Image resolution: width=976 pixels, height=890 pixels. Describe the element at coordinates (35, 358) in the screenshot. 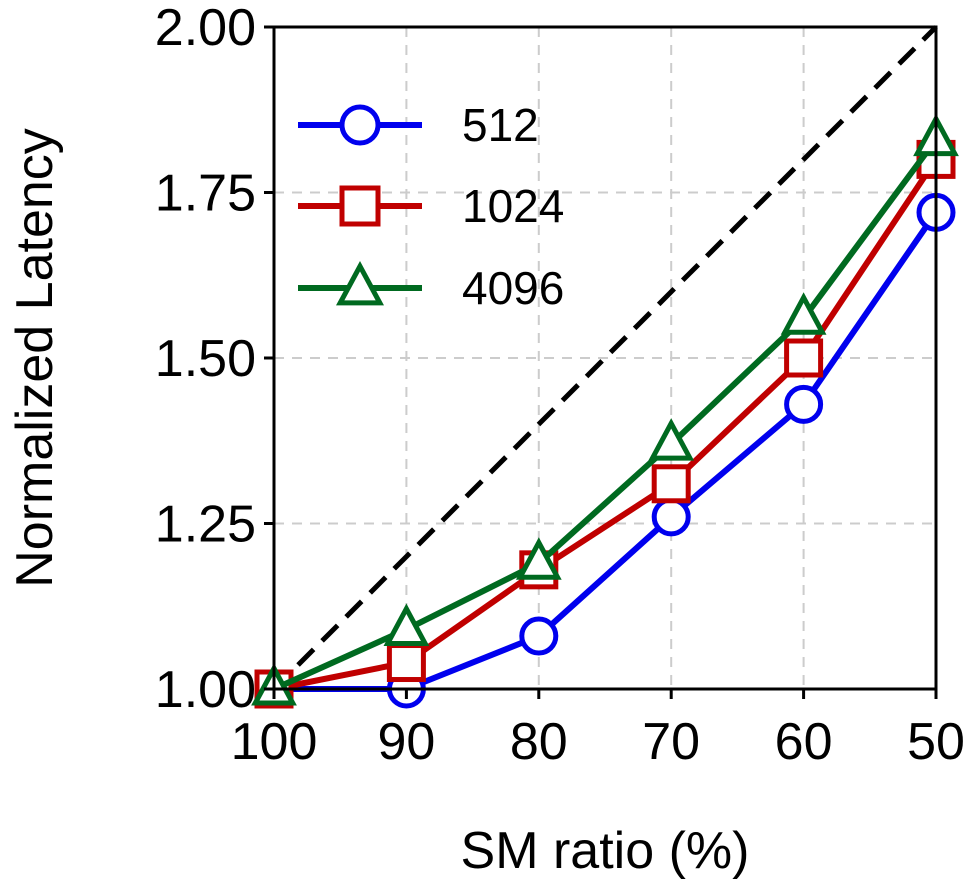

I see `y-axis-title: Normalized Latency` at that location.